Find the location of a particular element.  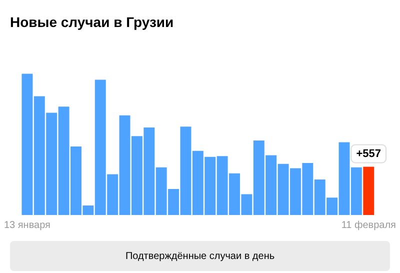

data-label: +557 is located at coordinates (369, 154).